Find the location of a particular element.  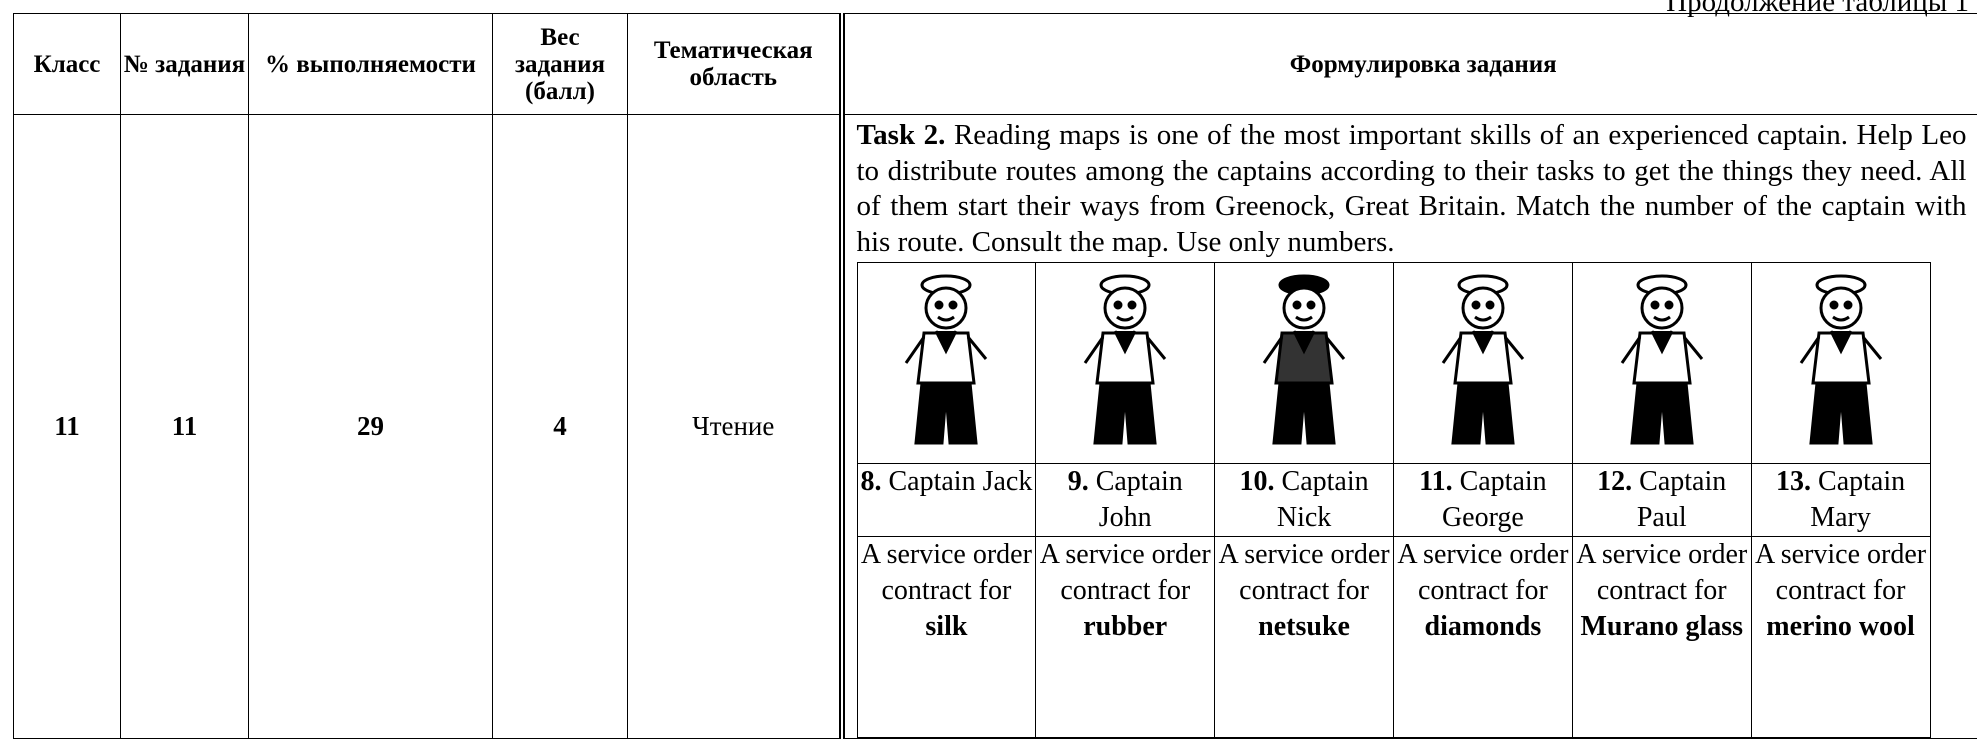

pictures-row is located at coordinates (1393, 363).